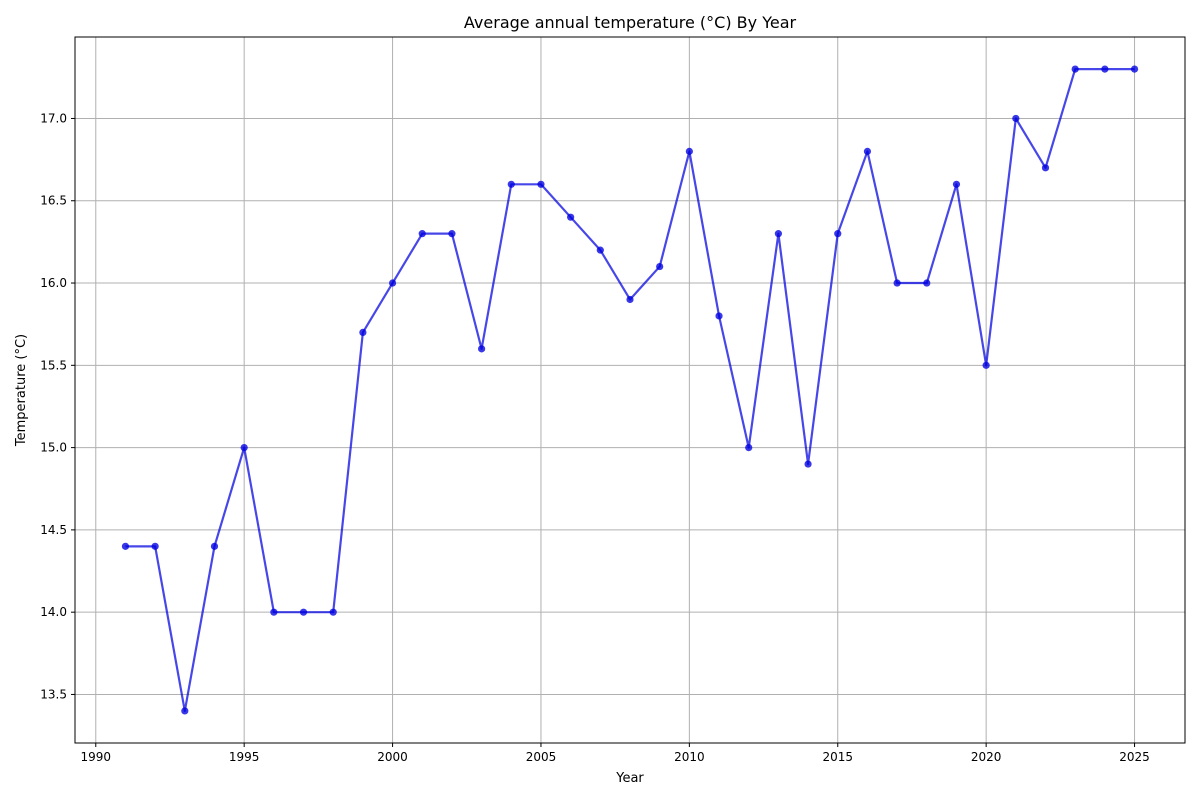 This screenshot has width=1200, height=800. Describe the element at coordinates (986, 757) in the screenshot. I see `x-tick-label: 2020` at that location.